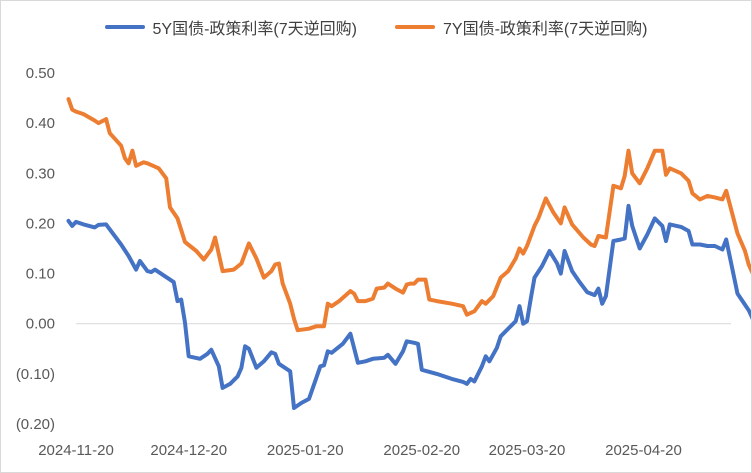 The image size is (752, 473). What do you see at coordinates (421, 450) in the screenshot?
I see `x-tick-label: 2025-02-20` at bounding box center [421, 450].